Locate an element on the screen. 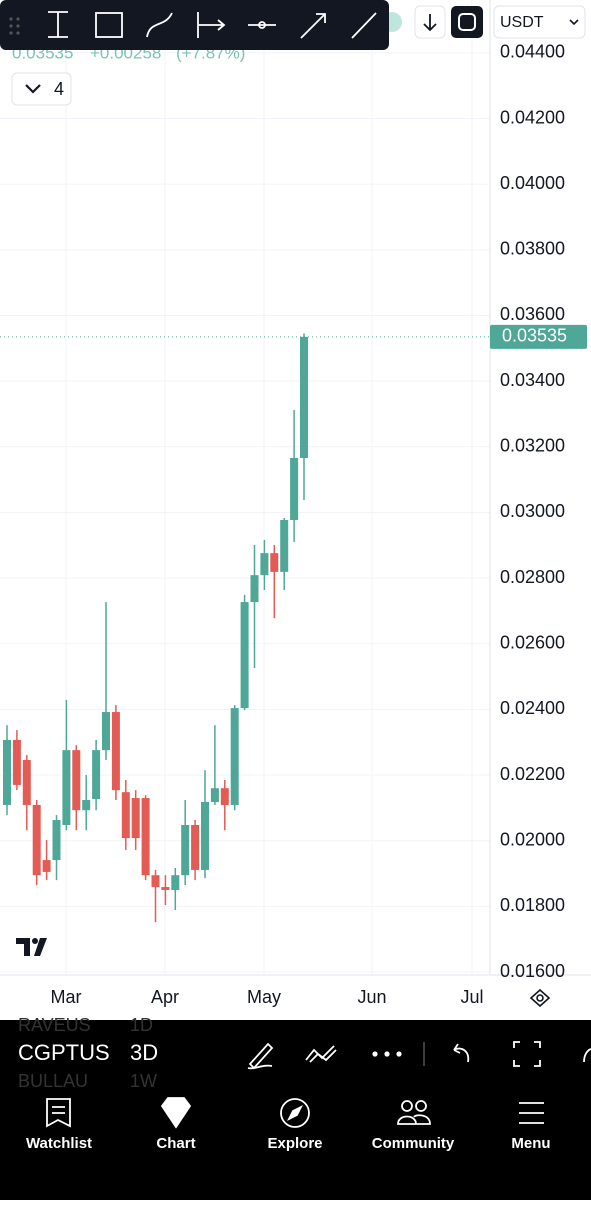 The height and width of the screenshot is (1205, 591). tool-trend-line is located at coordinates (364, 25).